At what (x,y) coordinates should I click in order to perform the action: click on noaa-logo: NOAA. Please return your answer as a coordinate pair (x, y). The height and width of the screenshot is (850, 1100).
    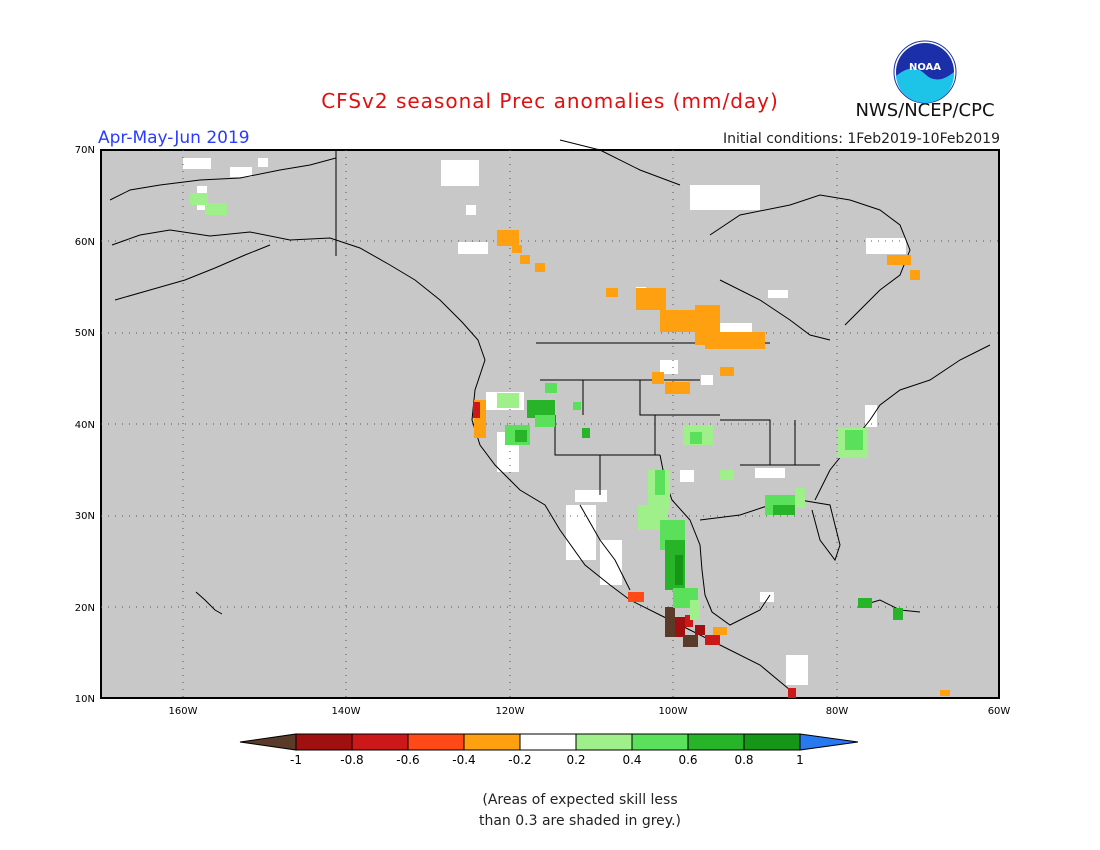
    Looking at the image, I should click on (925, 72).